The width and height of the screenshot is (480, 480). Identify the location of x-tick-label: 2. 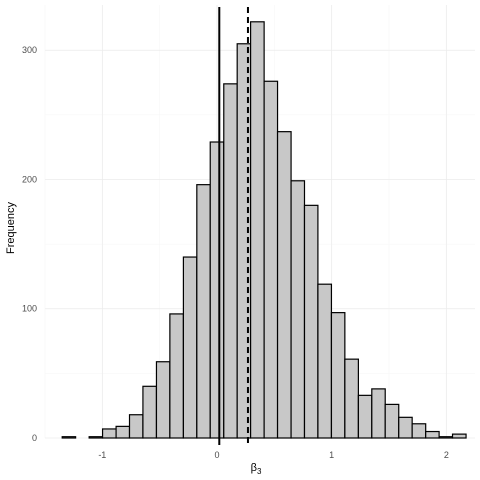
(446, 455).